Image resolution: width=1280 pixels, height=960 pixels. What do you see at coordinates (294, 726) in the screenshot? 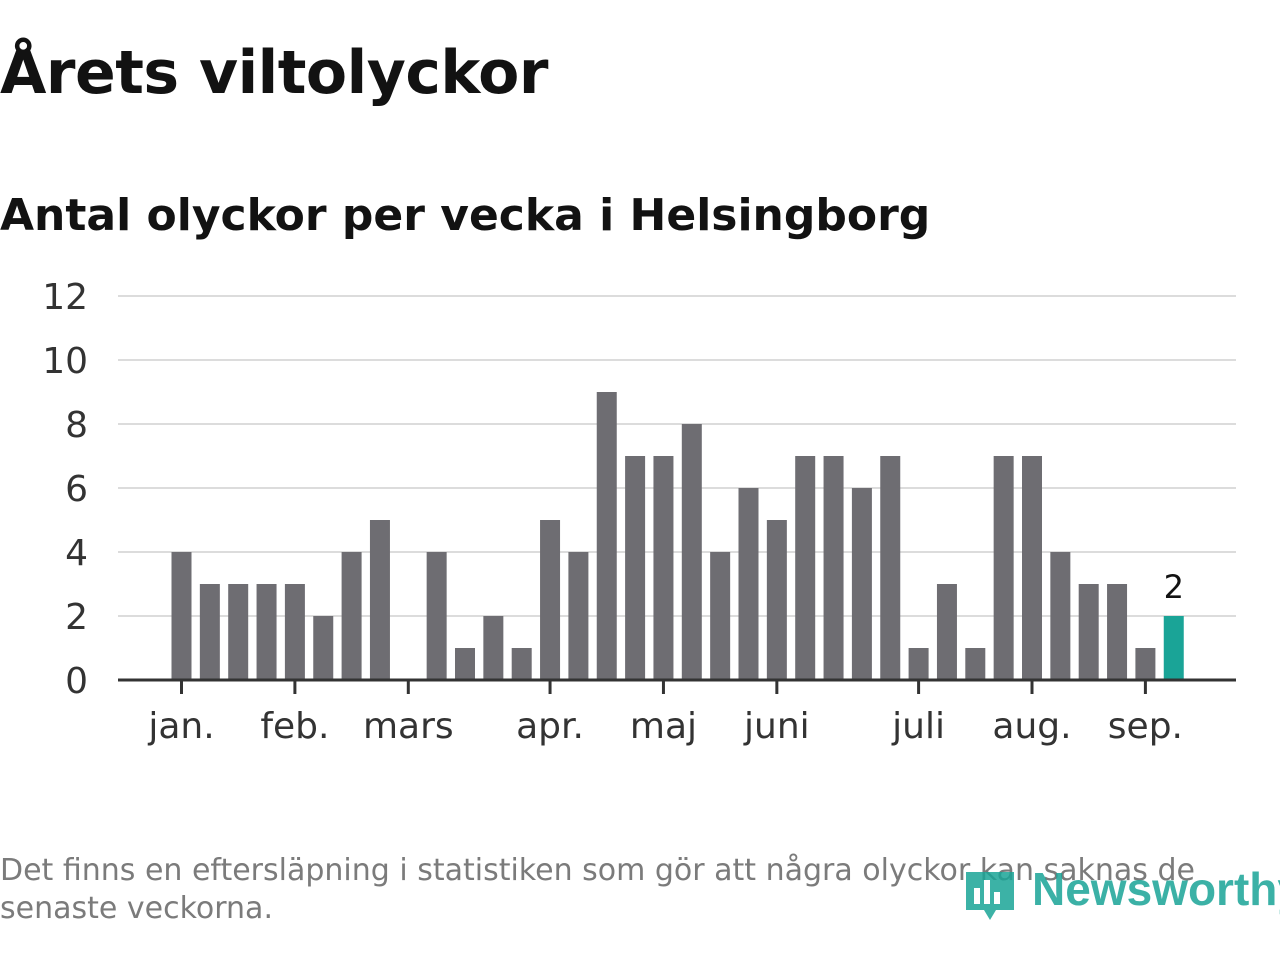
I see `x-tick-label: feb.` at bounding box center [294, 726].